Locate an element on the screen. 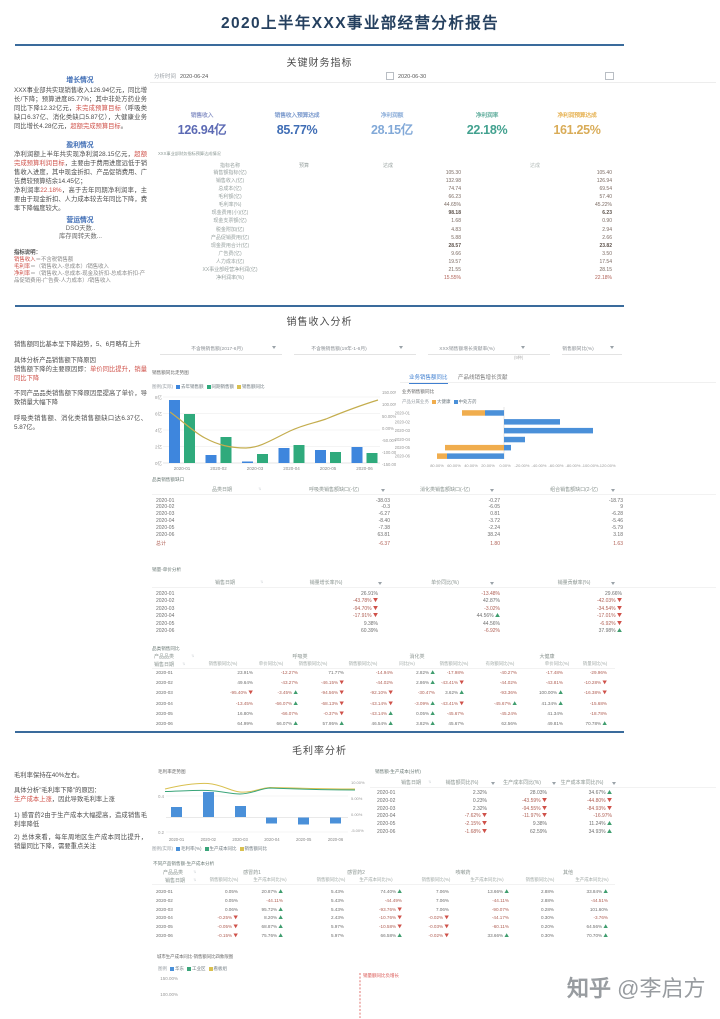  svg-text: -120.00% is located at coordinates (607, 466).